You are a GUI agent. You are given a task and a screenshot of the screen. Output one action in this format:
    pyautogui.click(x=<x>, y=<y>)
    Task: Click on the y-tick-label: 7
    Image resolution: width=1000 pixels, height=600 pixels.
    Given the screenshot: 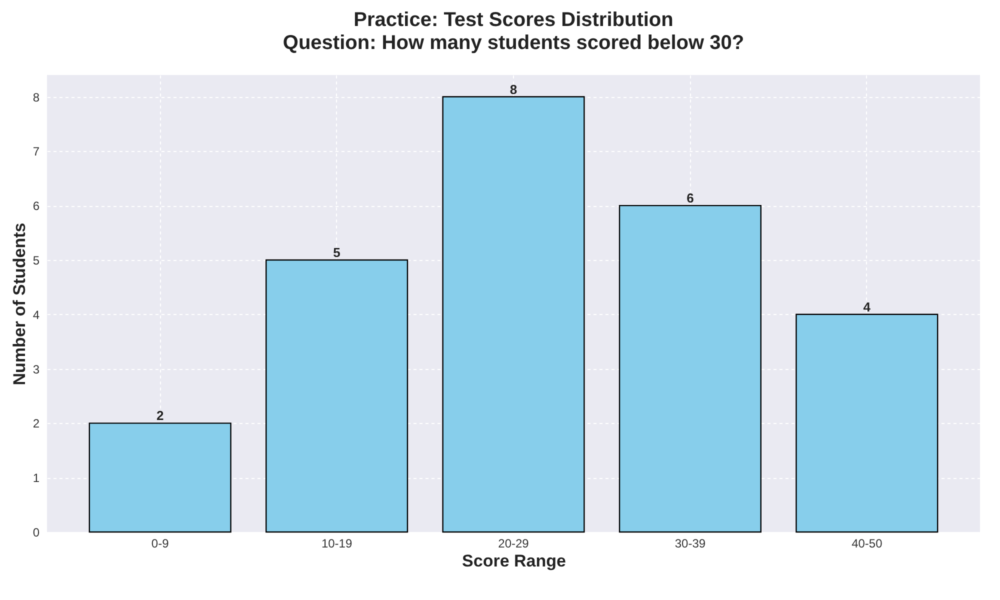 What is the action you would take?
    pyautogui.click(x=36, y=151)
    